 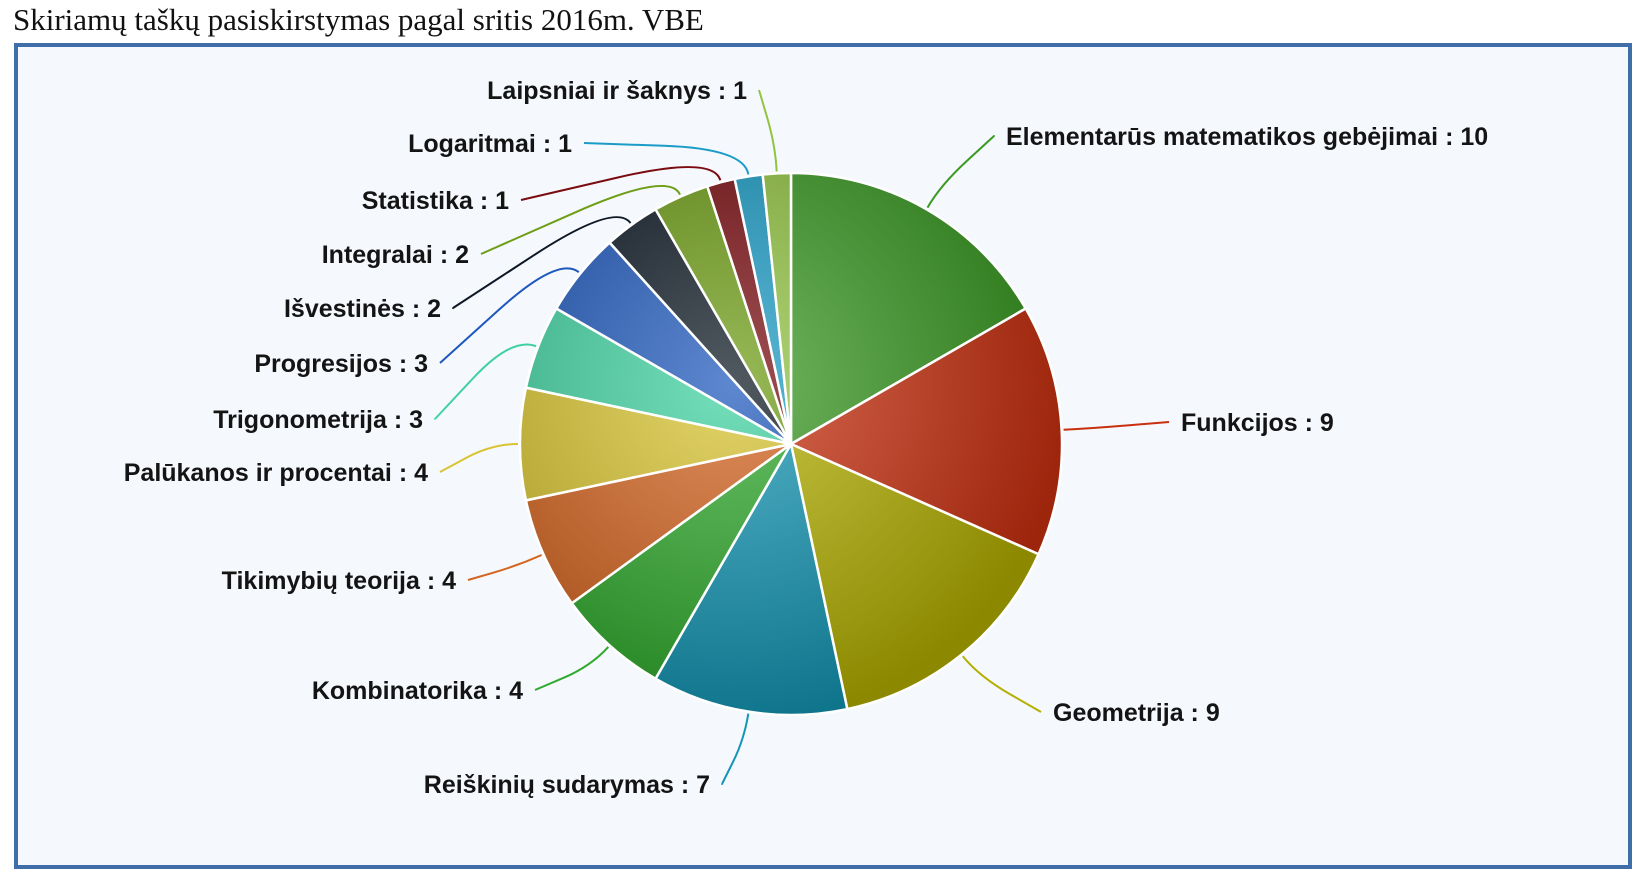 I want to click on leader-line-kombinatorika, so click(x=572, y=668).